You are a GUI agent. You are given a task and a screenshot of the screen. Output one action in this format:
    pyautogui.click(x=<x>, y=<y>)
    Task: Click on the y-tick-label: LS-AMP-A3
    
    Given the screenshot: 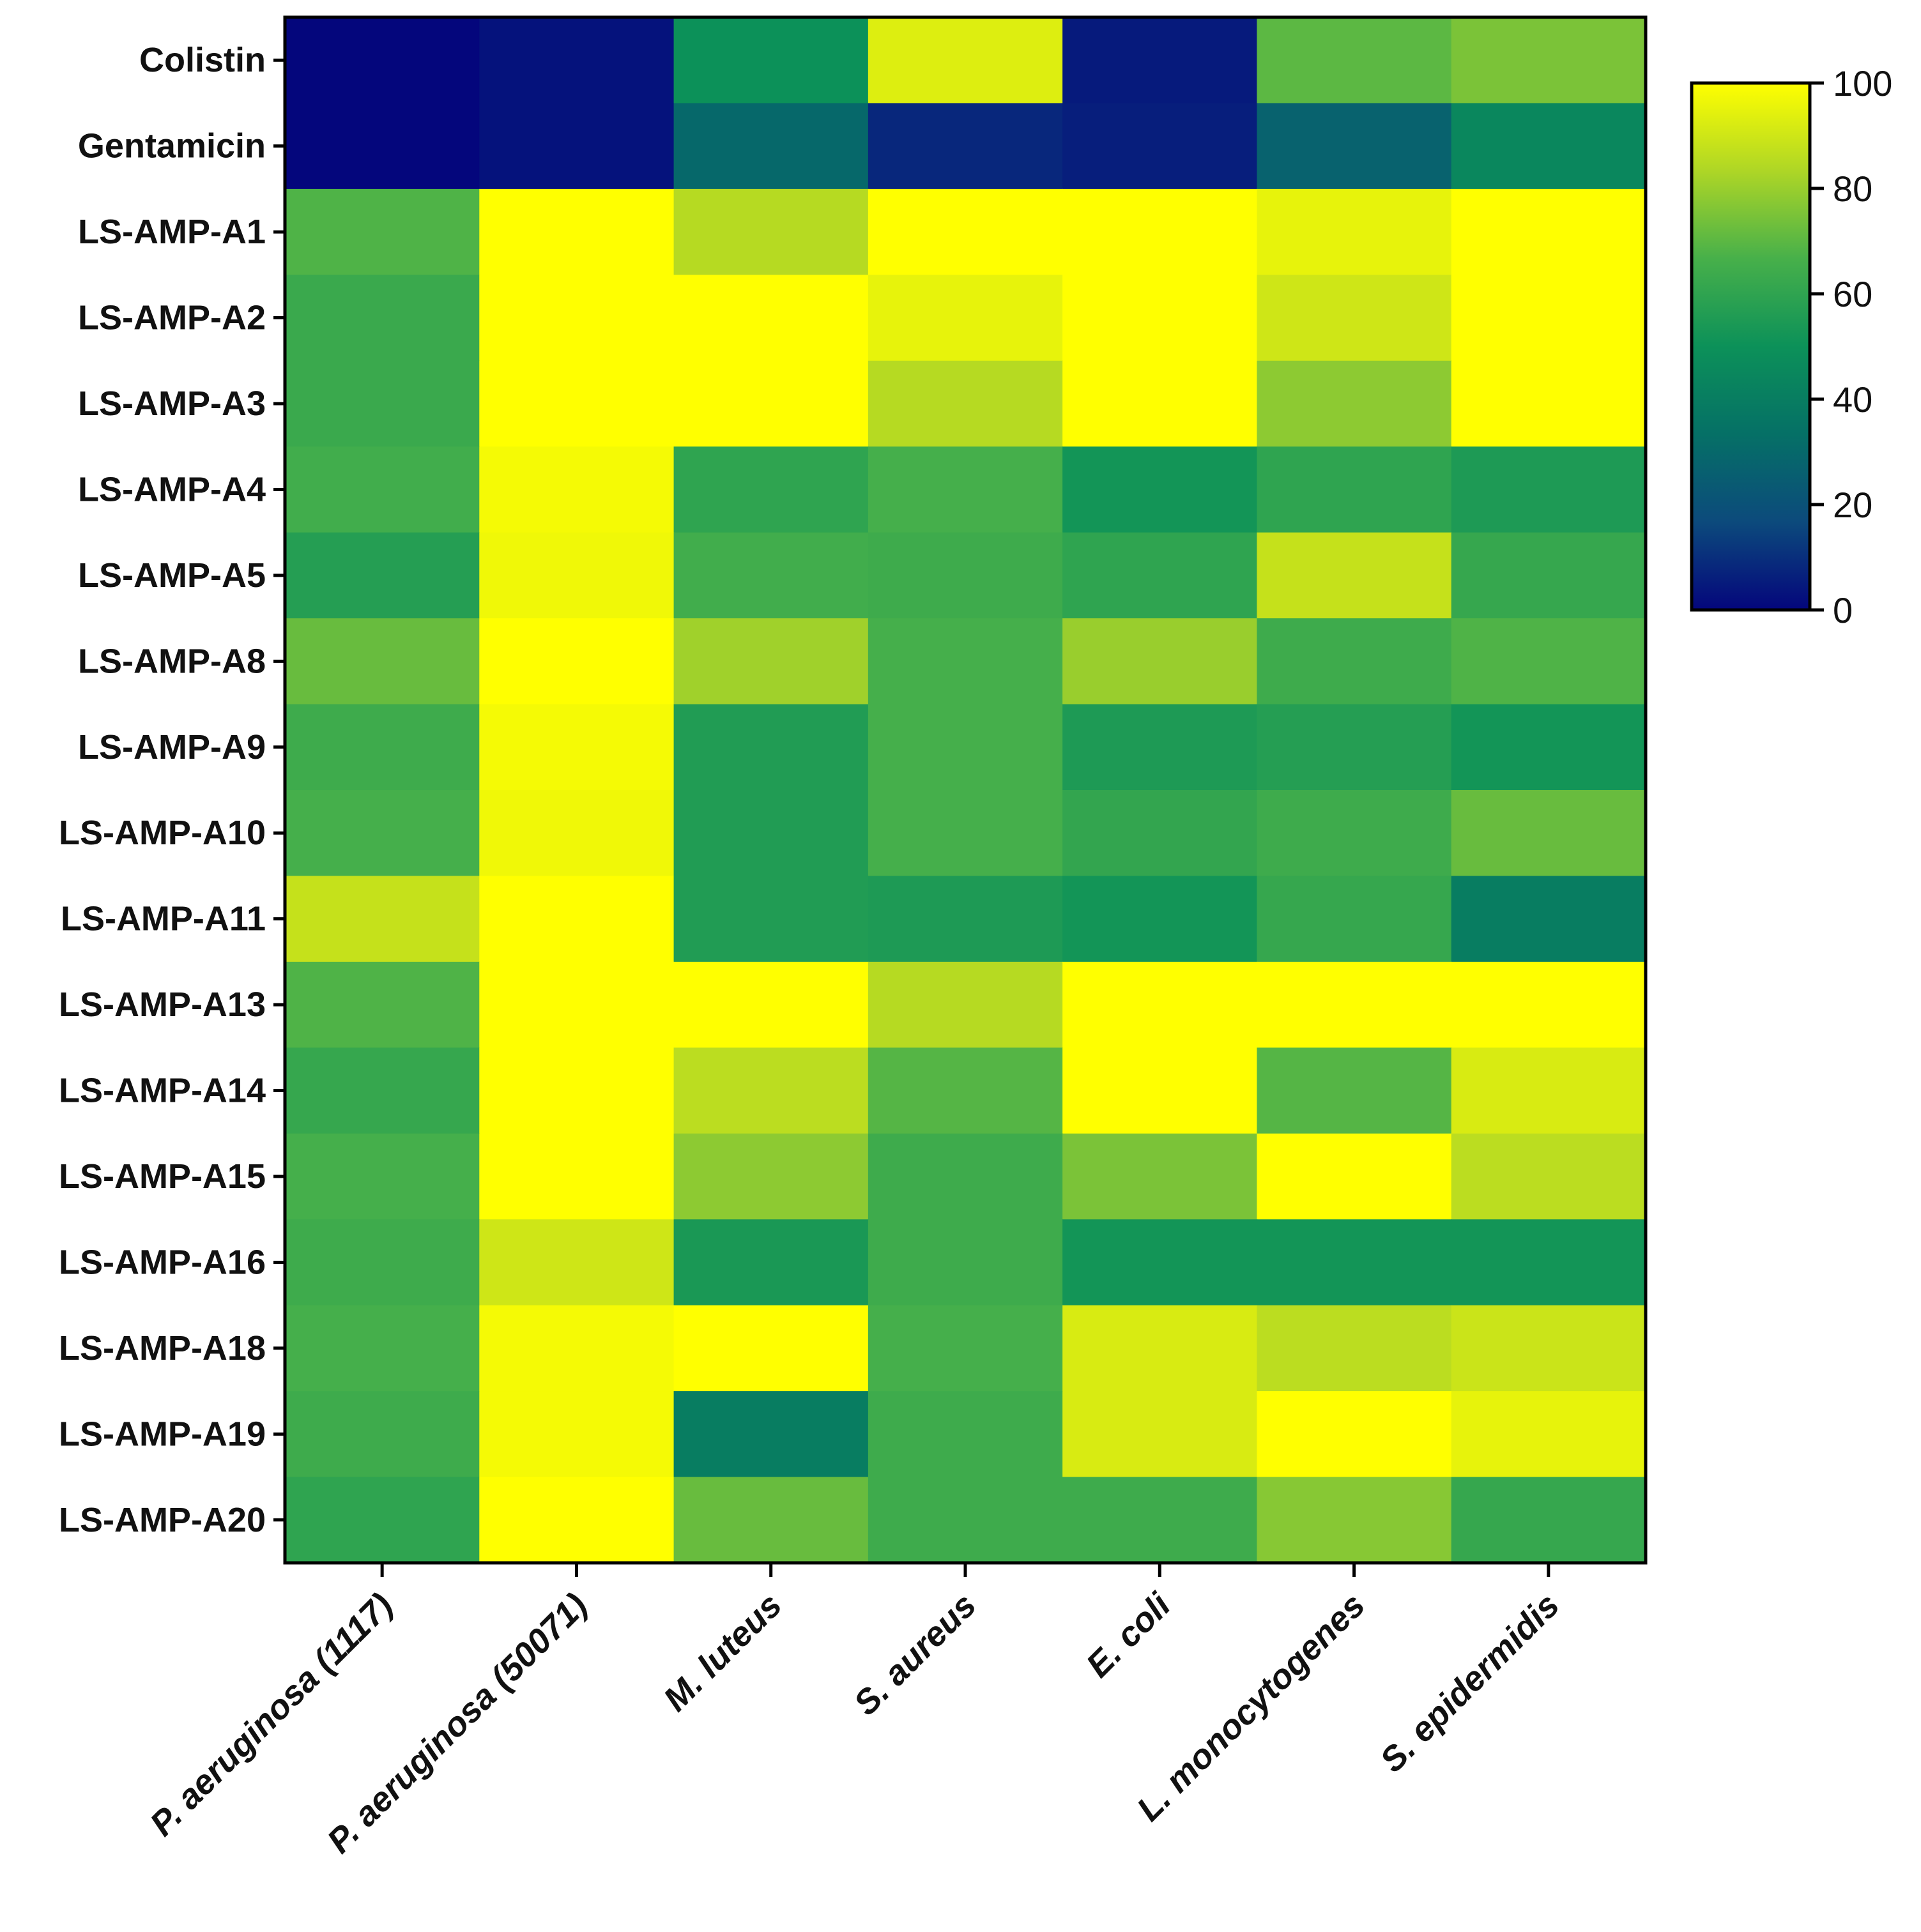 What is the action you would take?
    pyautogui.click(x=172, y=403)
    